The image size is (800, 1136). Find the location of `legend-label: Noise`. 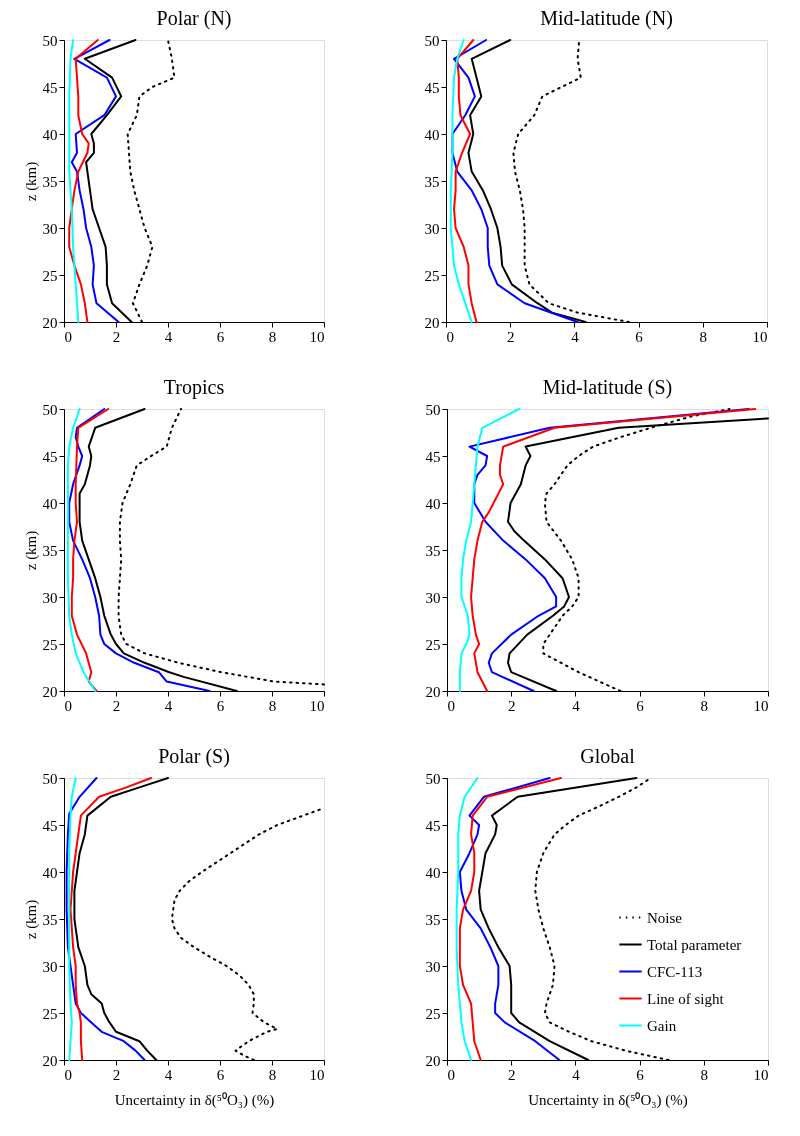

legend-label: Noise is located at coordinates (665, 917).